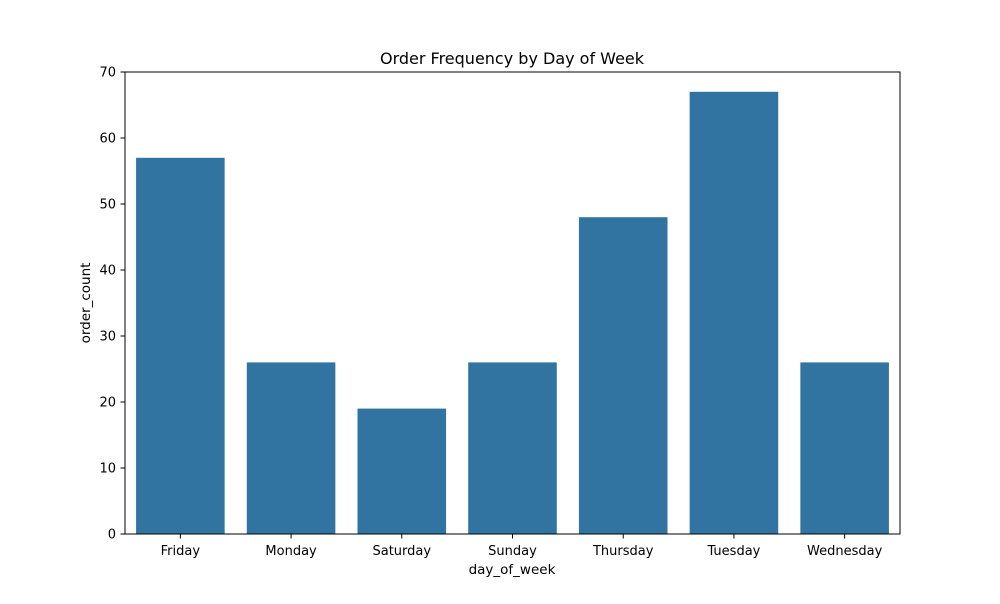 Image resolution: width=1000 pixels, height=604 pixels. I want to click on y-tick-label: 70, so click(107, 73).